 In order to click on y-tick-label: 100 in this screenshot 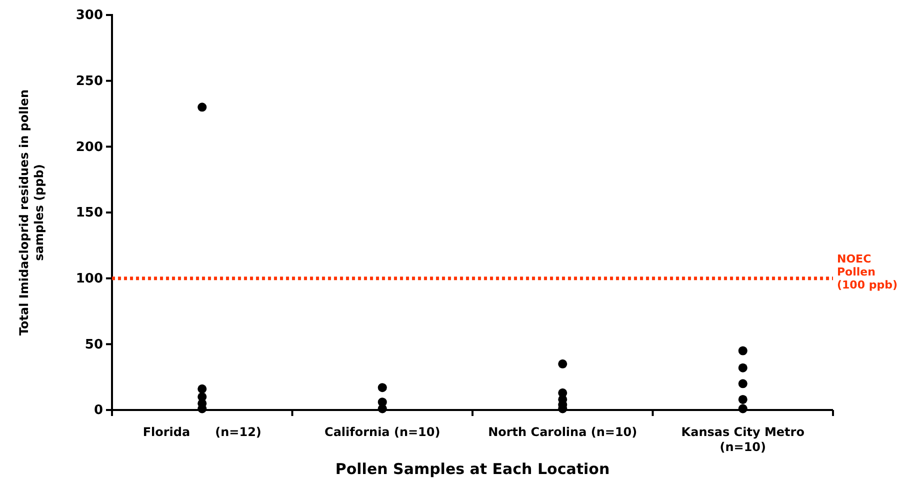, I will do `click(89, 278)`.